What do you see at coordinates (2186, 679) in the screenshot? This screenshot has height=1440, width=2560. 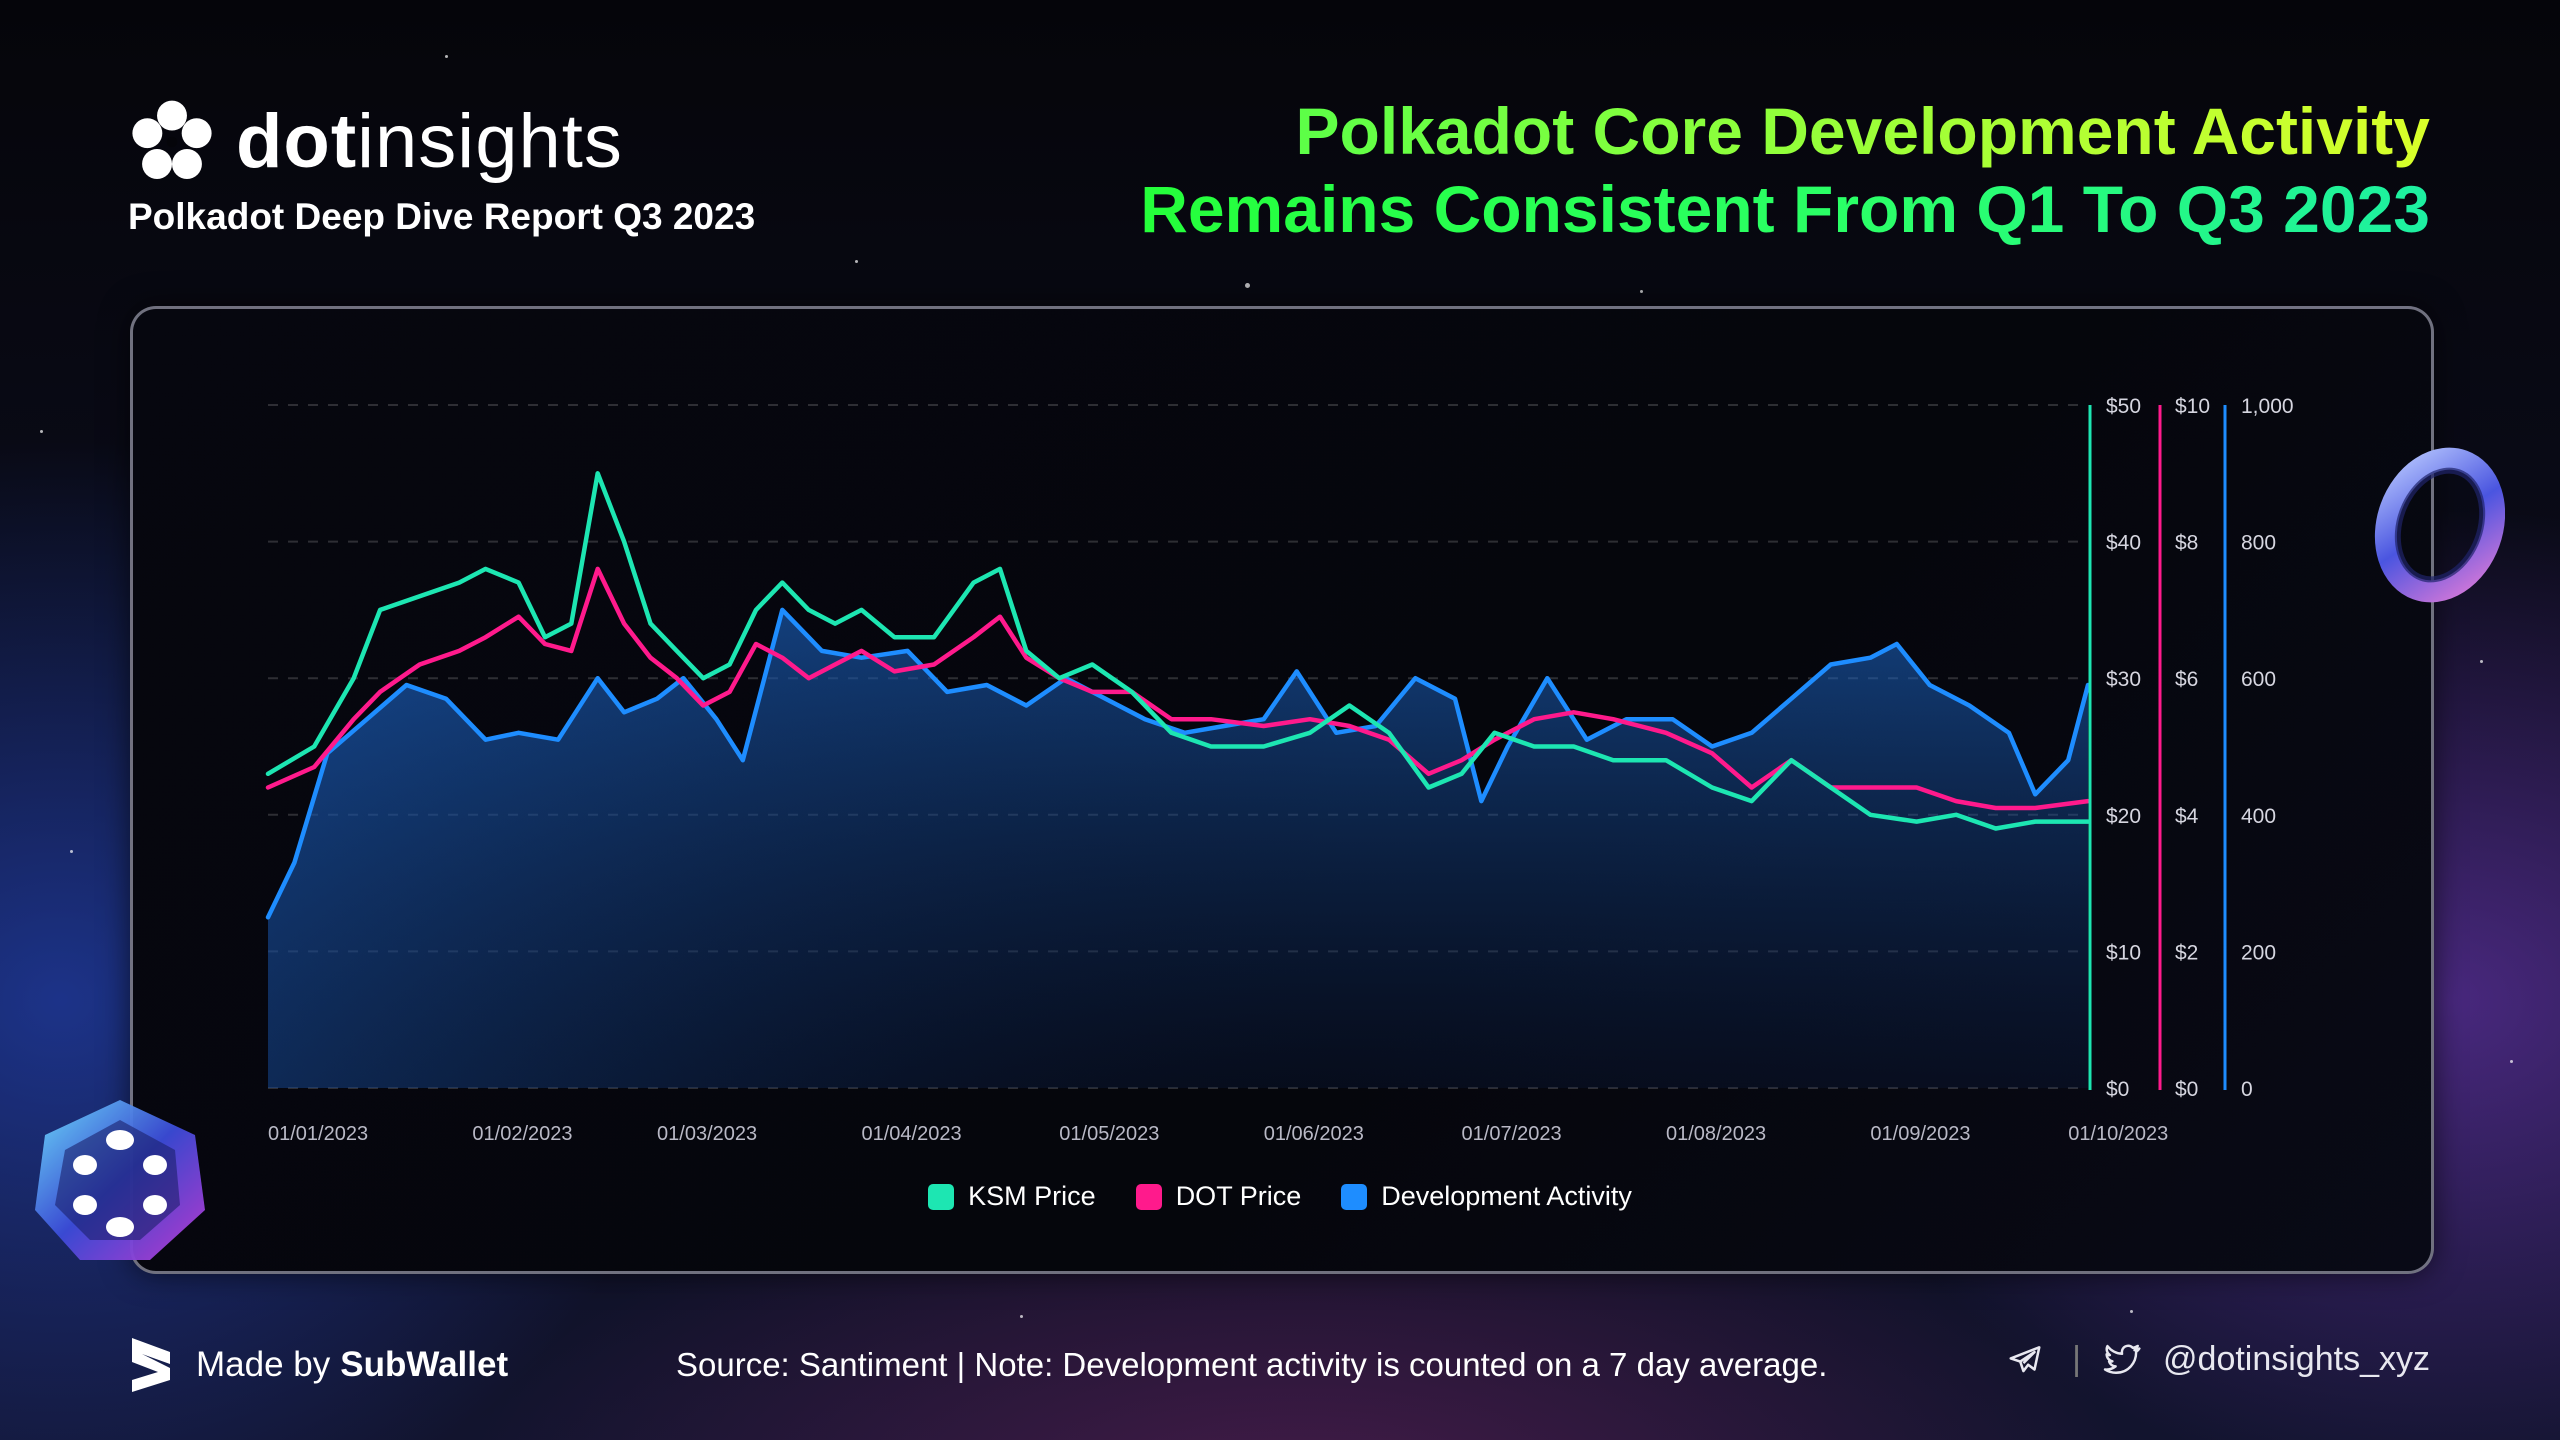 I see `axis-tick-label-dot: $6` at bounding box center [2186, 679].